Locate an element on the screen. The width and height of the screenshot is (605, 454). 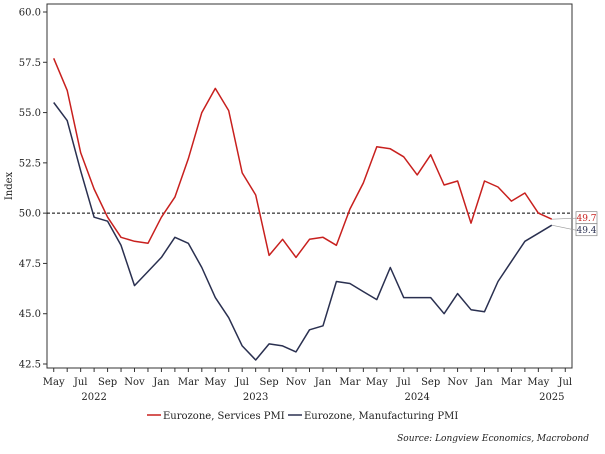
end-label-manufacturing: 49.4 is located at coordinates (586, 231).